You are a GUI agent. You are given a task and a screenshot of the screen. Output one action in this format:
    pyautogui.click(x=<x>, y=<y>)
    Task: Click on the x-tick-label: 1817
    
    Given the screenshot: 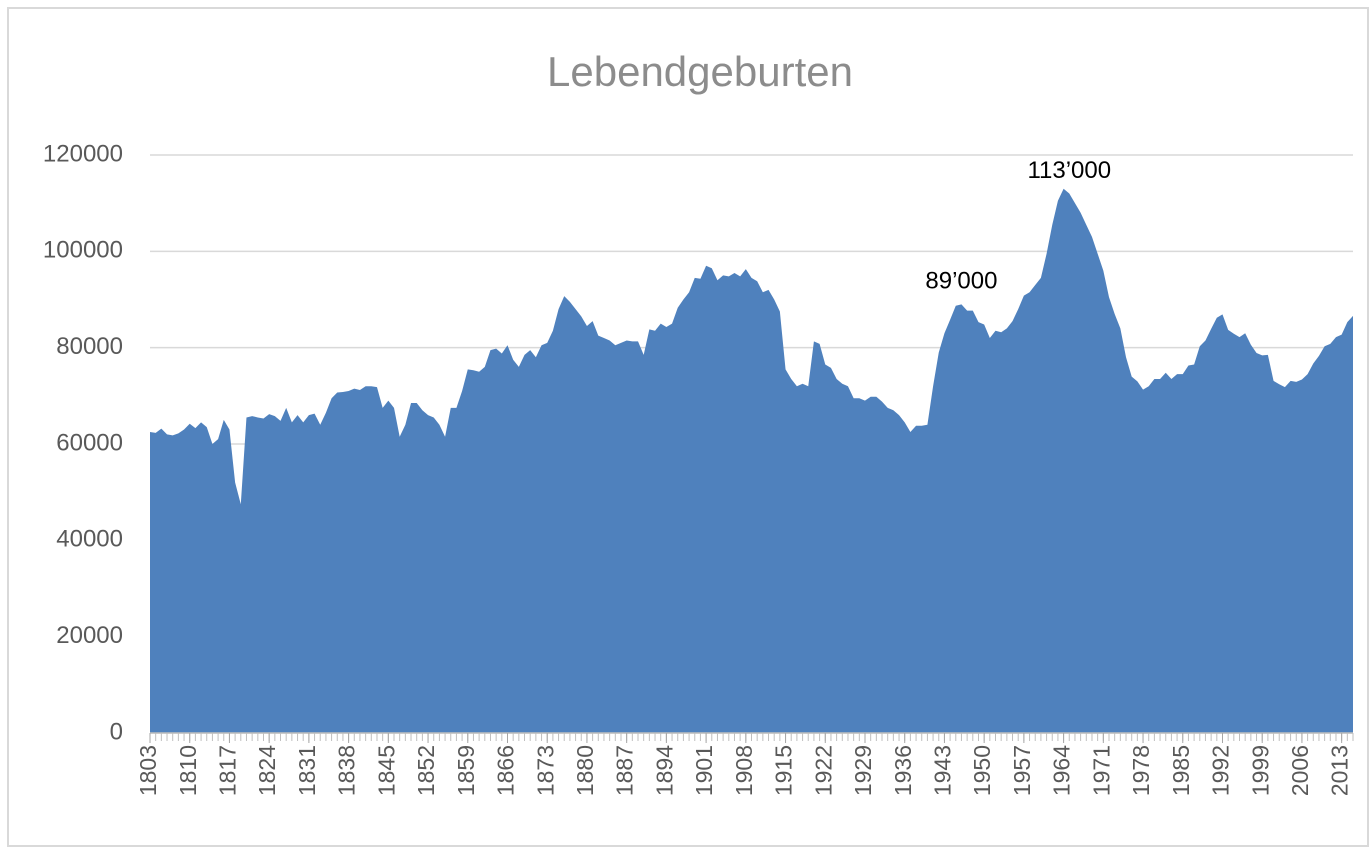 What is the action you would take?
    pyautogui.click(x=228, y=770)
    